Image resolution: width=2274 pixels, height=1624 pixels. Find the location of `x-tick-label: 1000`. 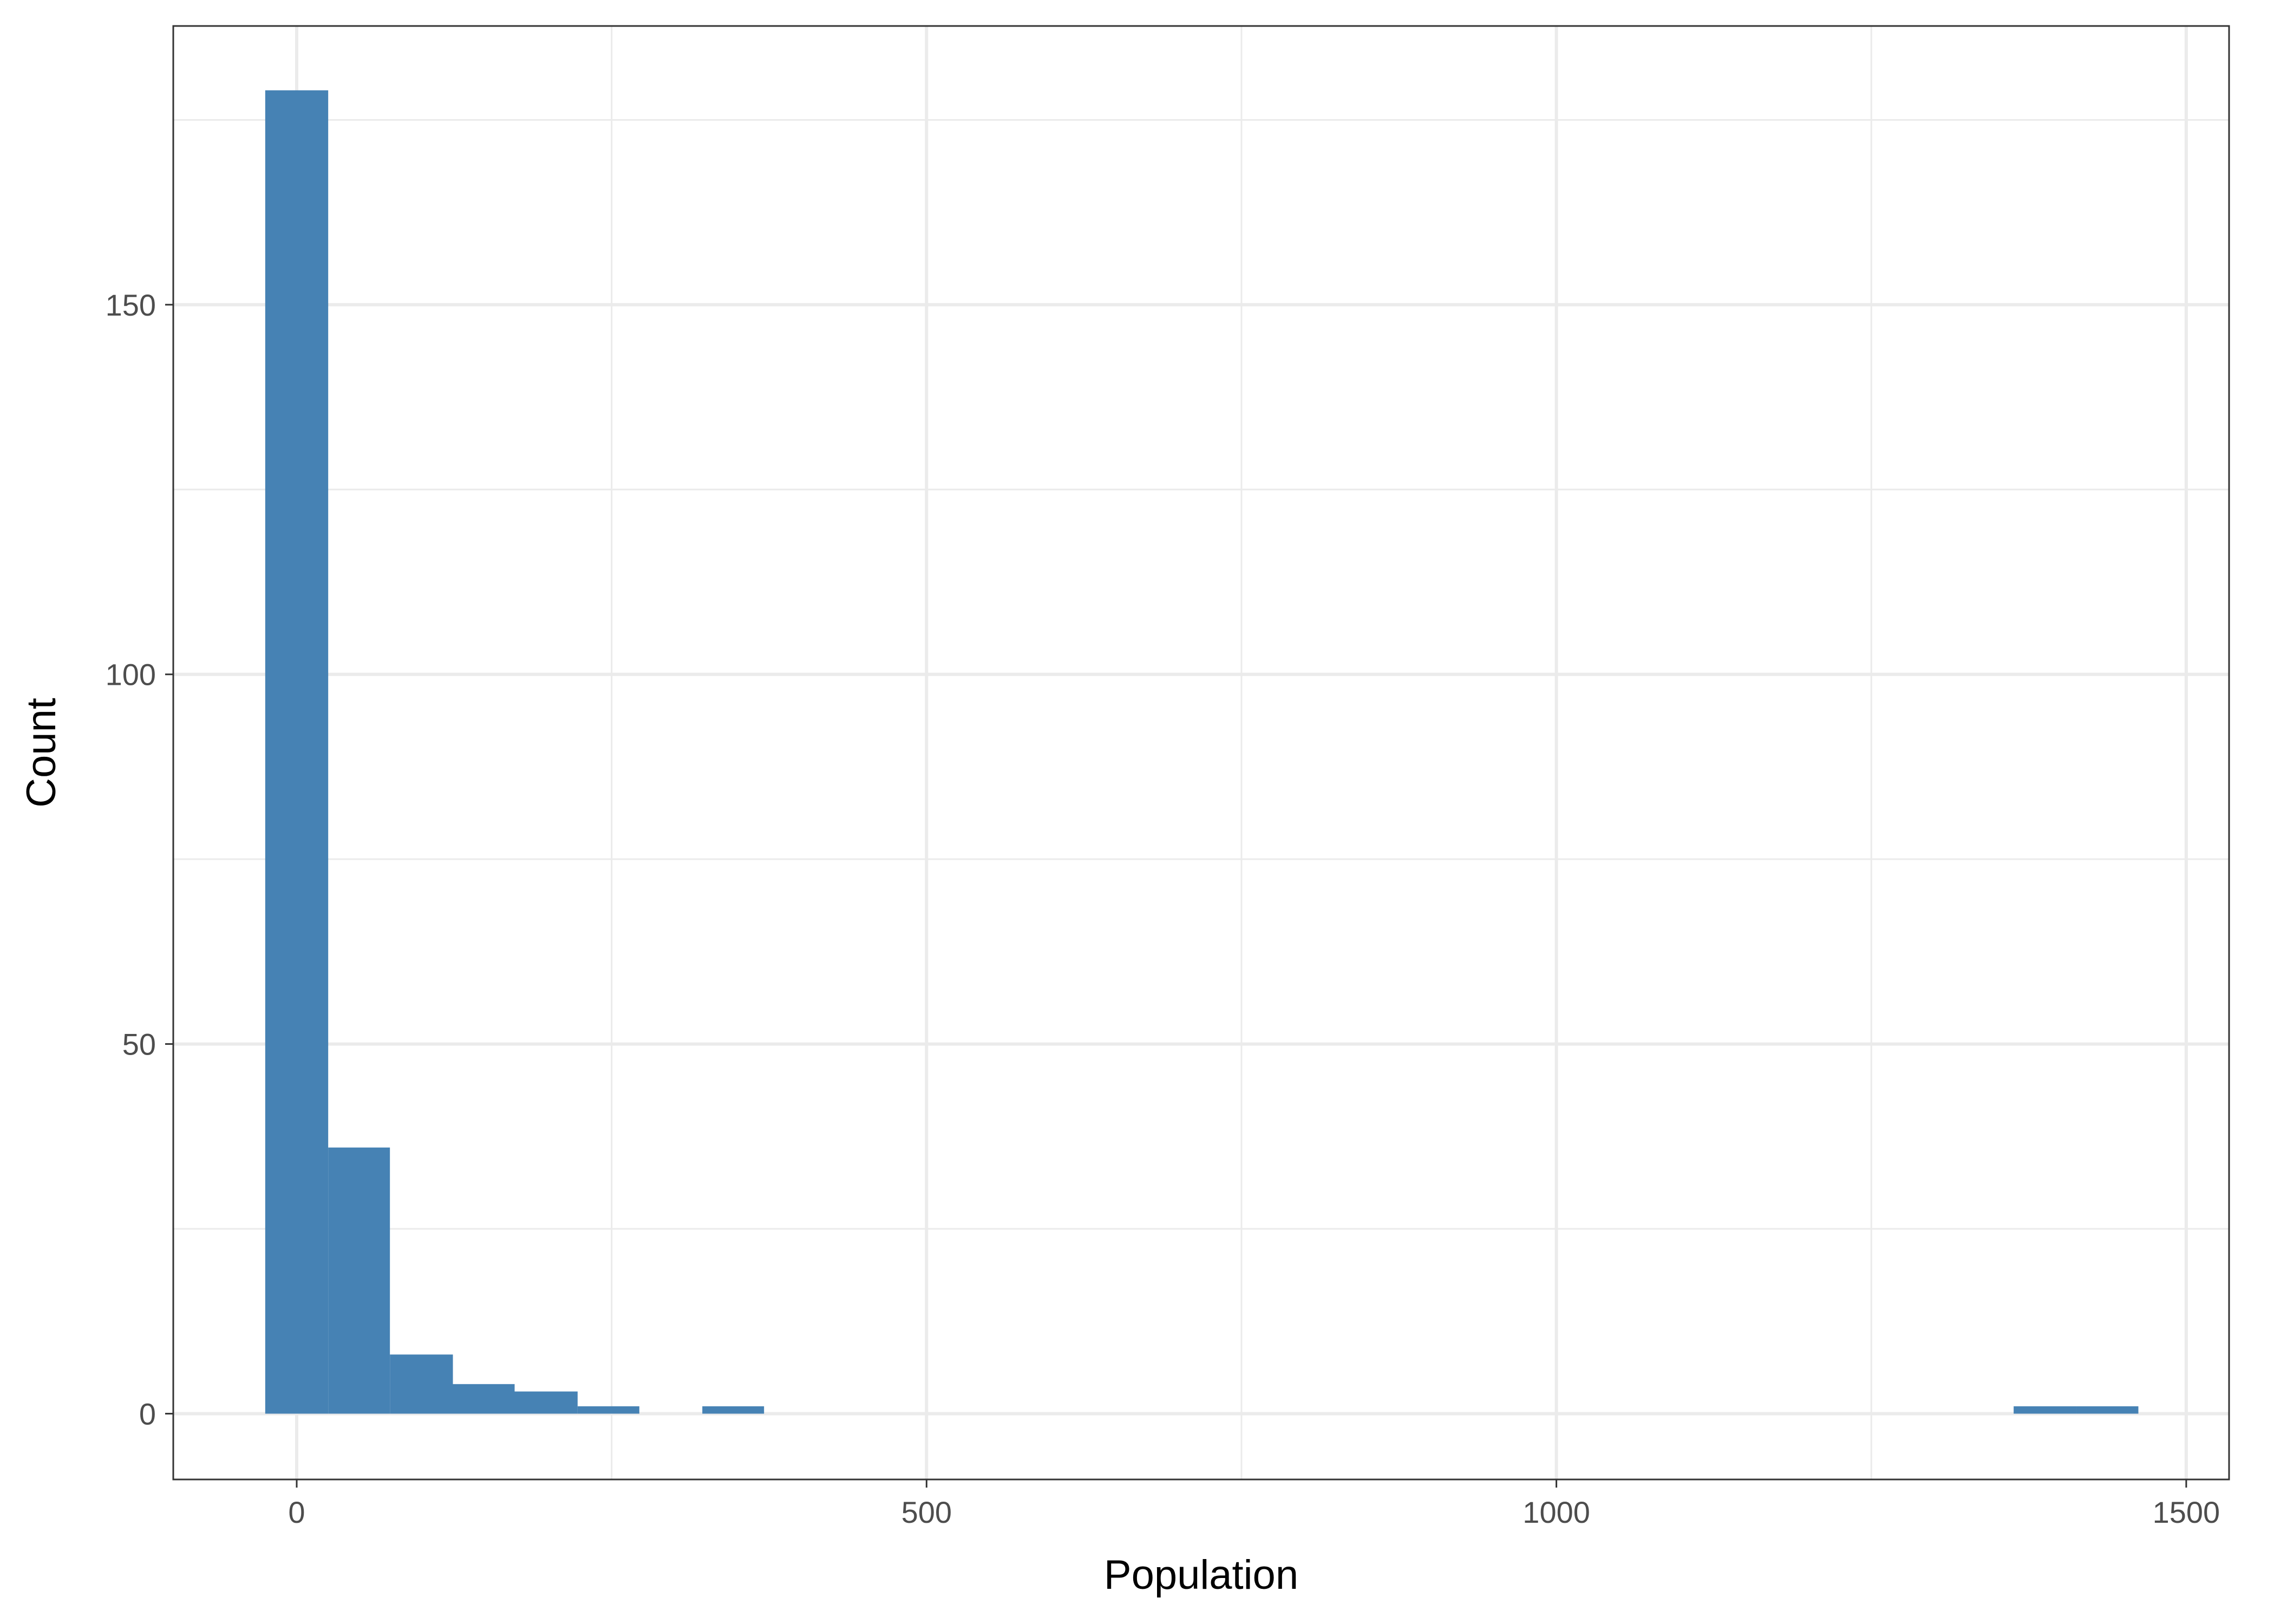

x-tick-label: 1000 is located at coordinates (1556, 1512).